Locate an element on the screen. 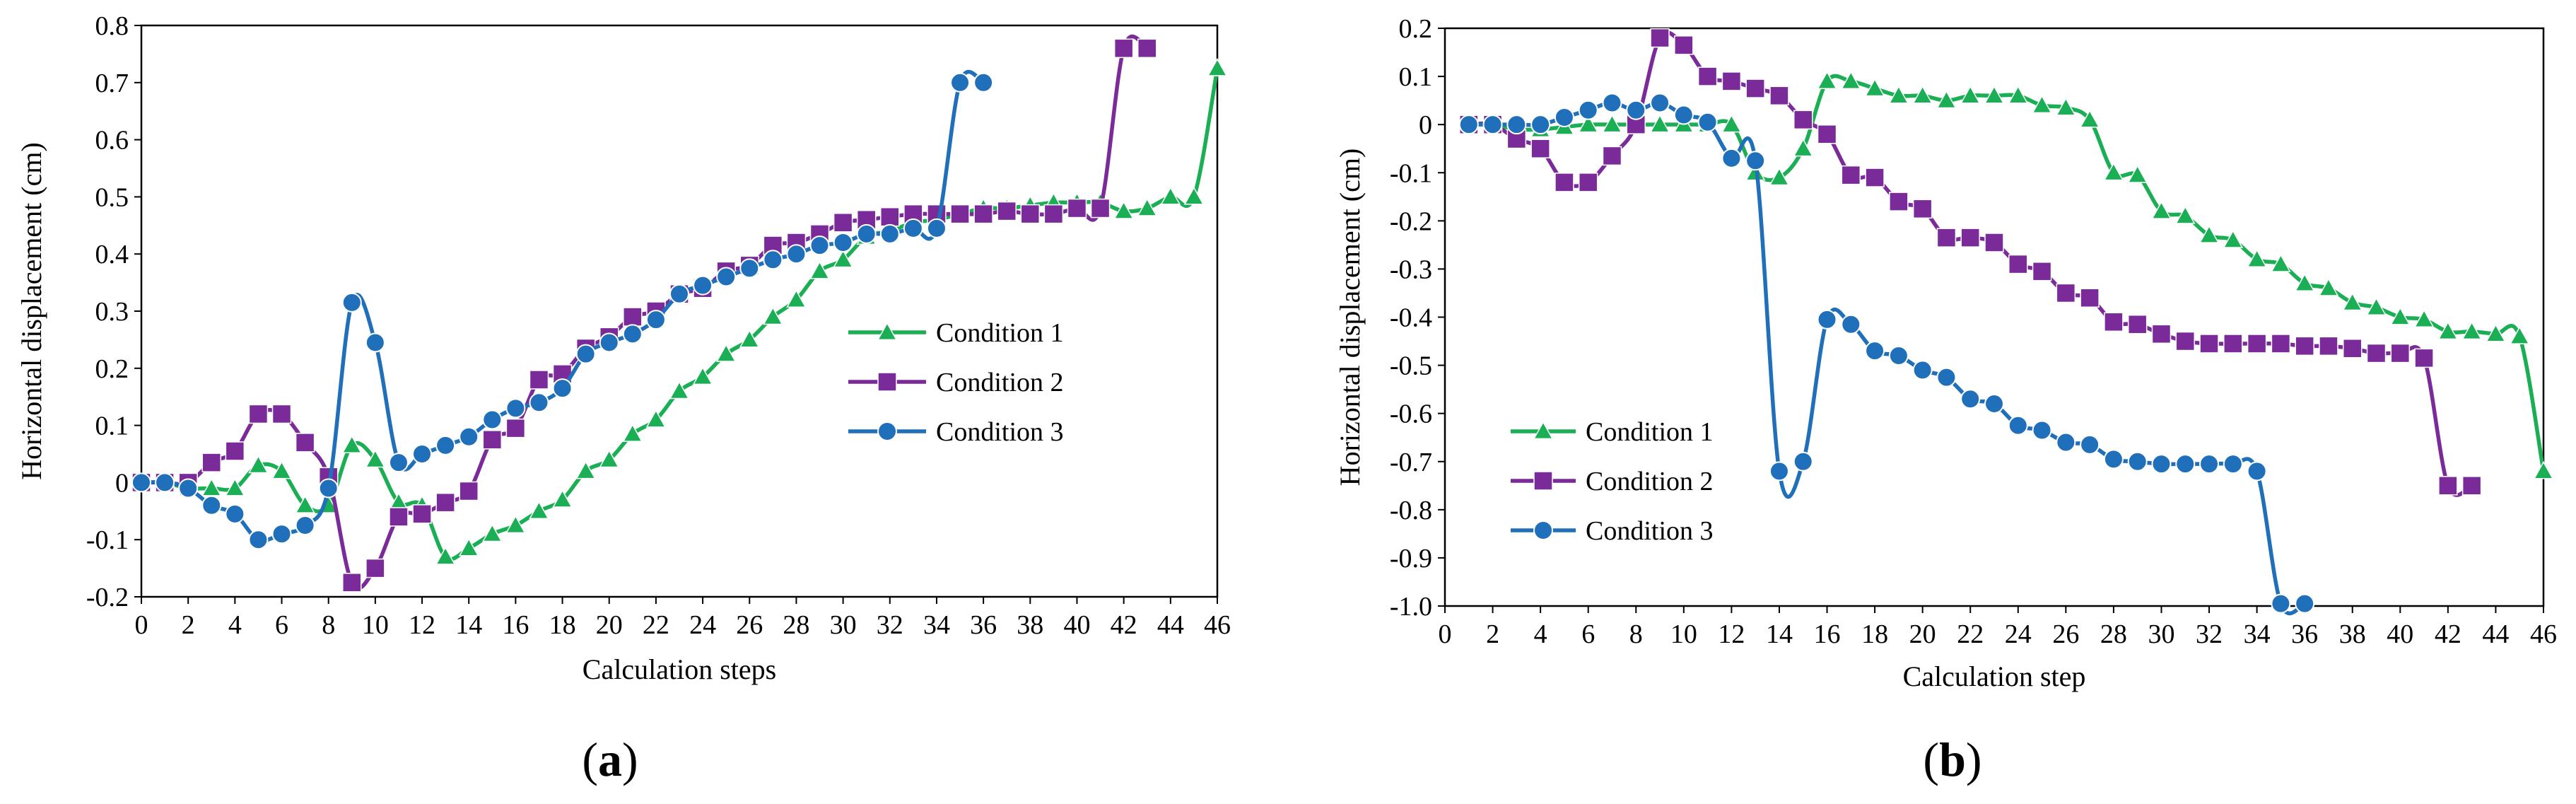 This screenshot has height=804, width=2576. chart-a-x-tick-label: 26 is located at coordinates (750, 625).